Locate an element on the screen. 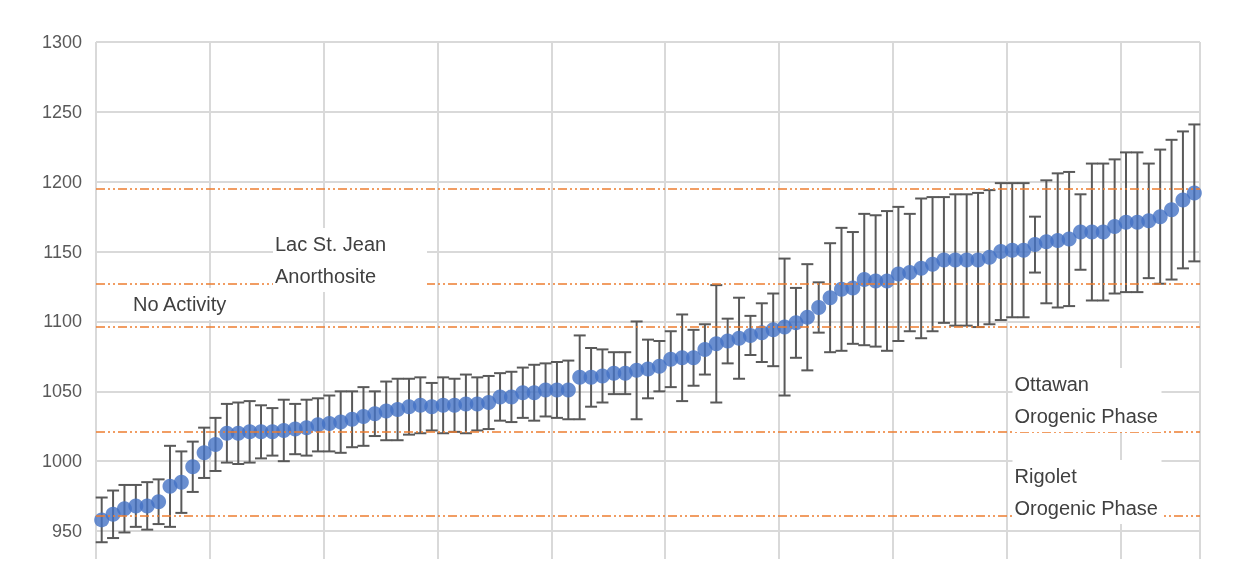  annotation: Ottawan Orogenic Phase is located at coordinates (1086, 400).